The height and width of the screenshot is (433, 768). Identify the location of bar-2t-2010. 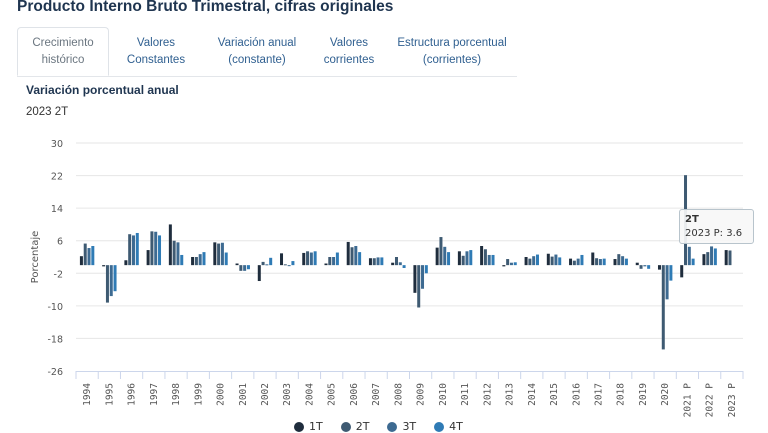
(441, 251).